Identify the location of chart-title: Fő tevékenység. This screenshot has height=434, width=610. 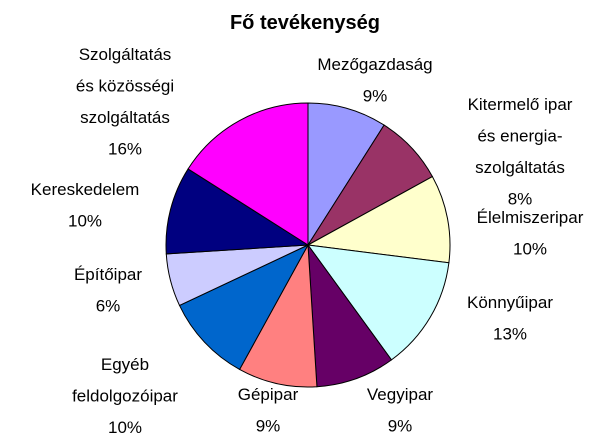
(305, 23).